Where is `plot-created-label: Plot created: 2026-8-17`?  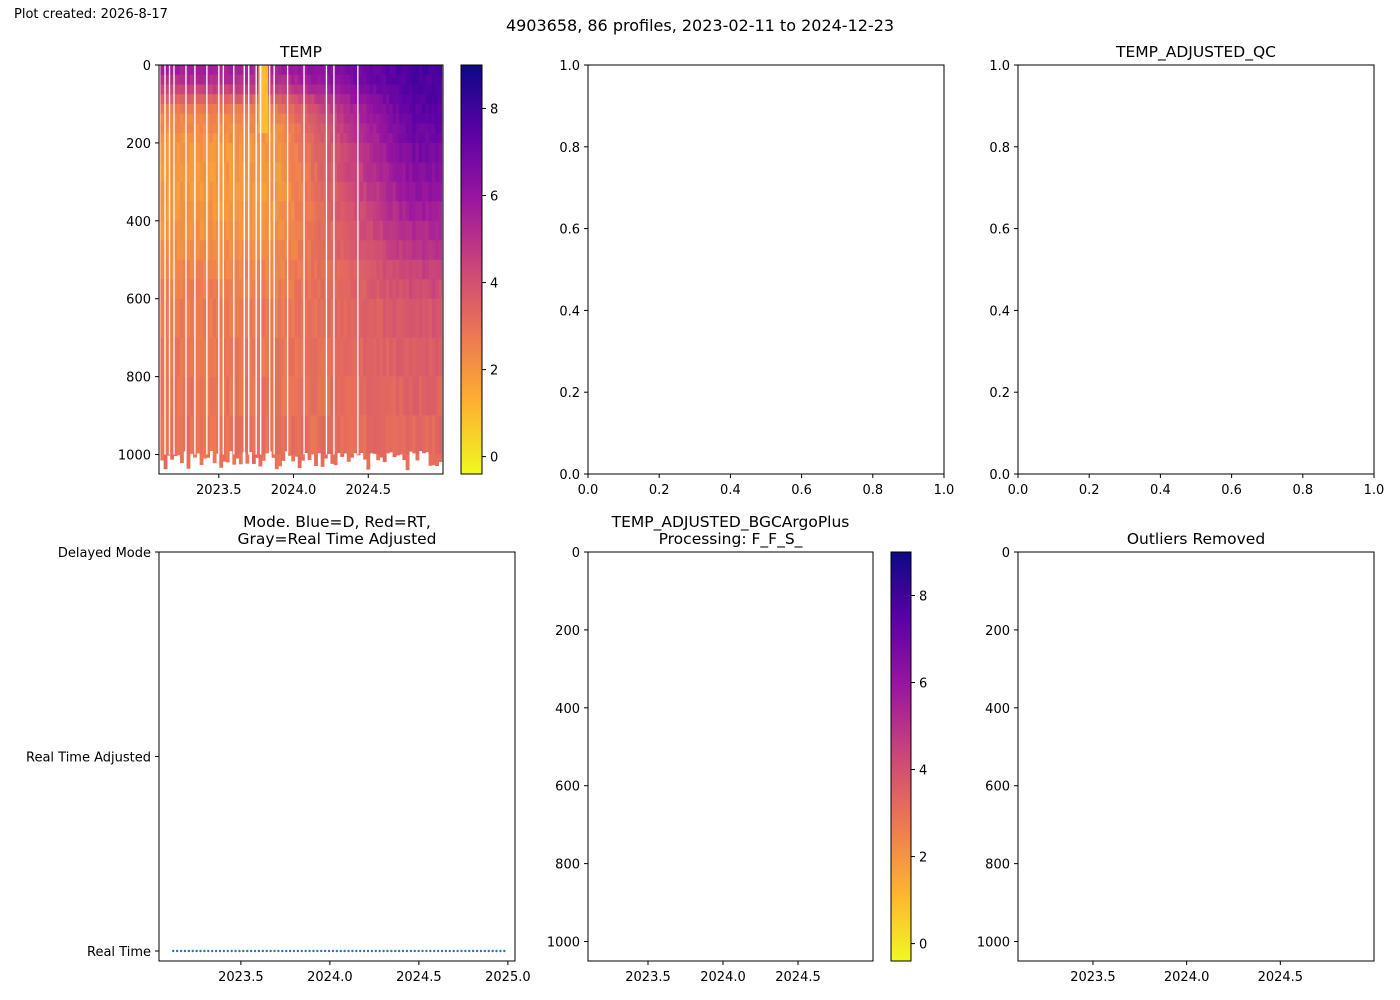
plot-created-label: Plot created: 2026-8-17 is located at coordinates (91, 14).